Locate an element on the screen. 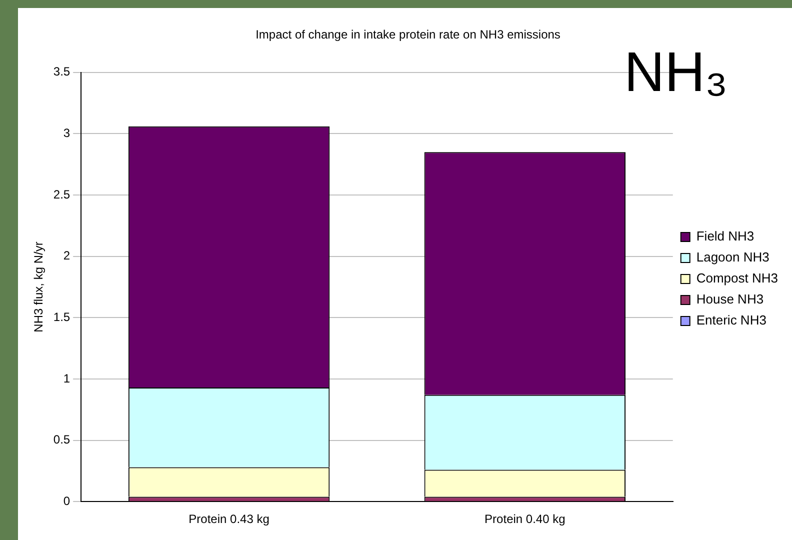  y-tick-label: 2 is located at coordinates (66, 255).